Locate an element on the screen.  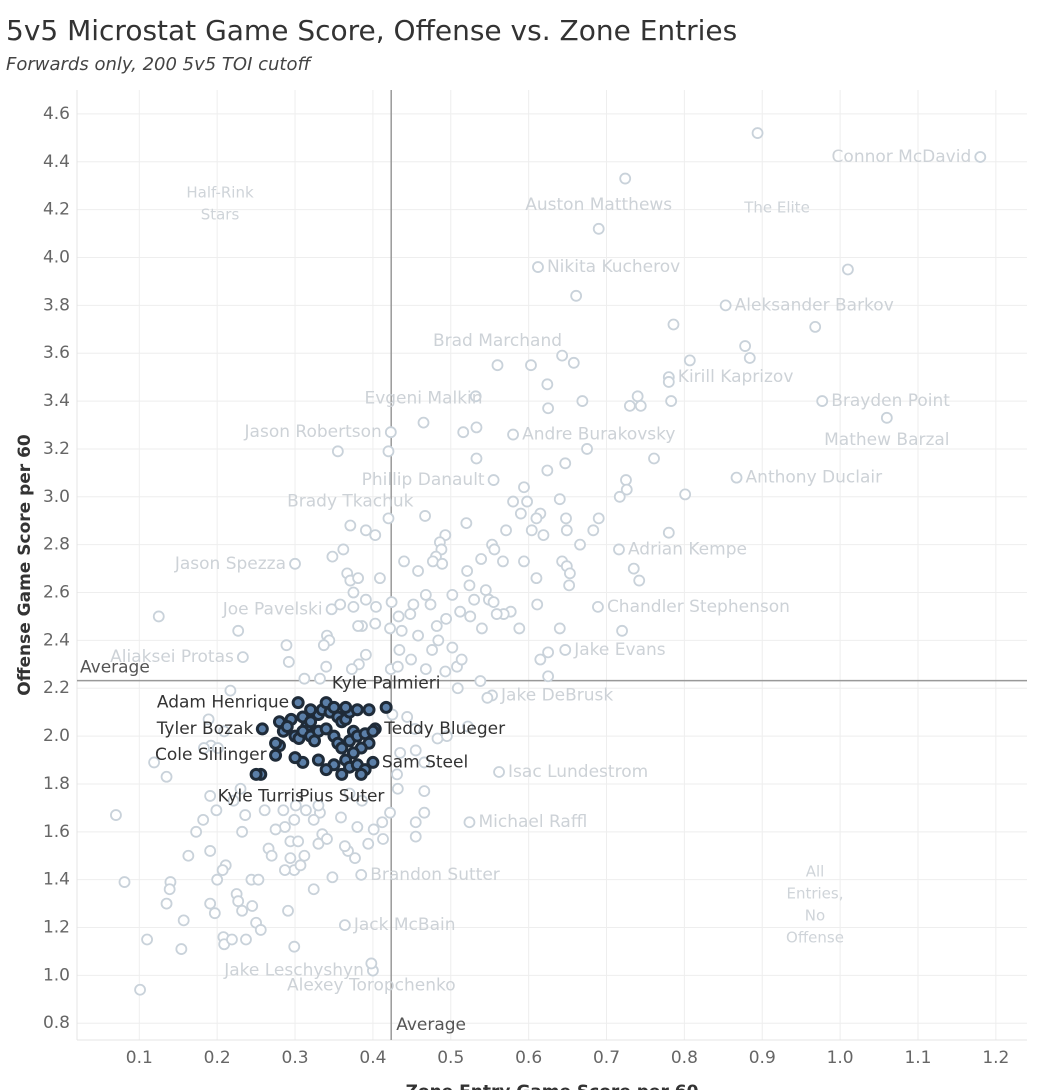
quadrant-annotation: Offense is located at coordinates (815, 938).